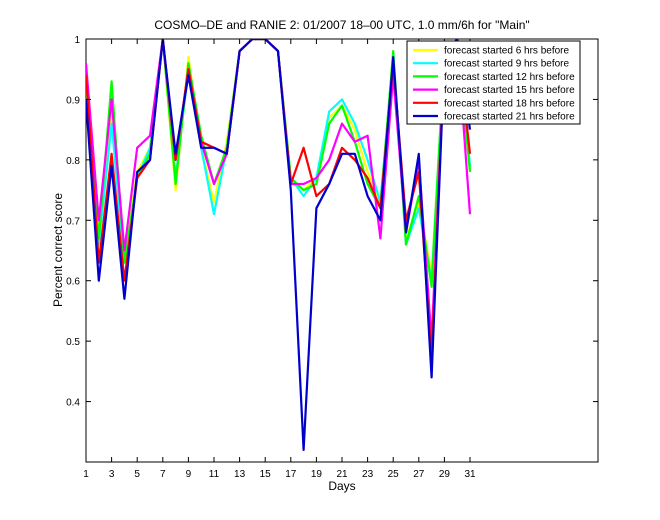 The width and height of the screenshot is (660, 520). What do you see at coordinates (73, 221) in the screenshot?
I see `y-tick-label: 0.7` at bounding box center [73, 221].